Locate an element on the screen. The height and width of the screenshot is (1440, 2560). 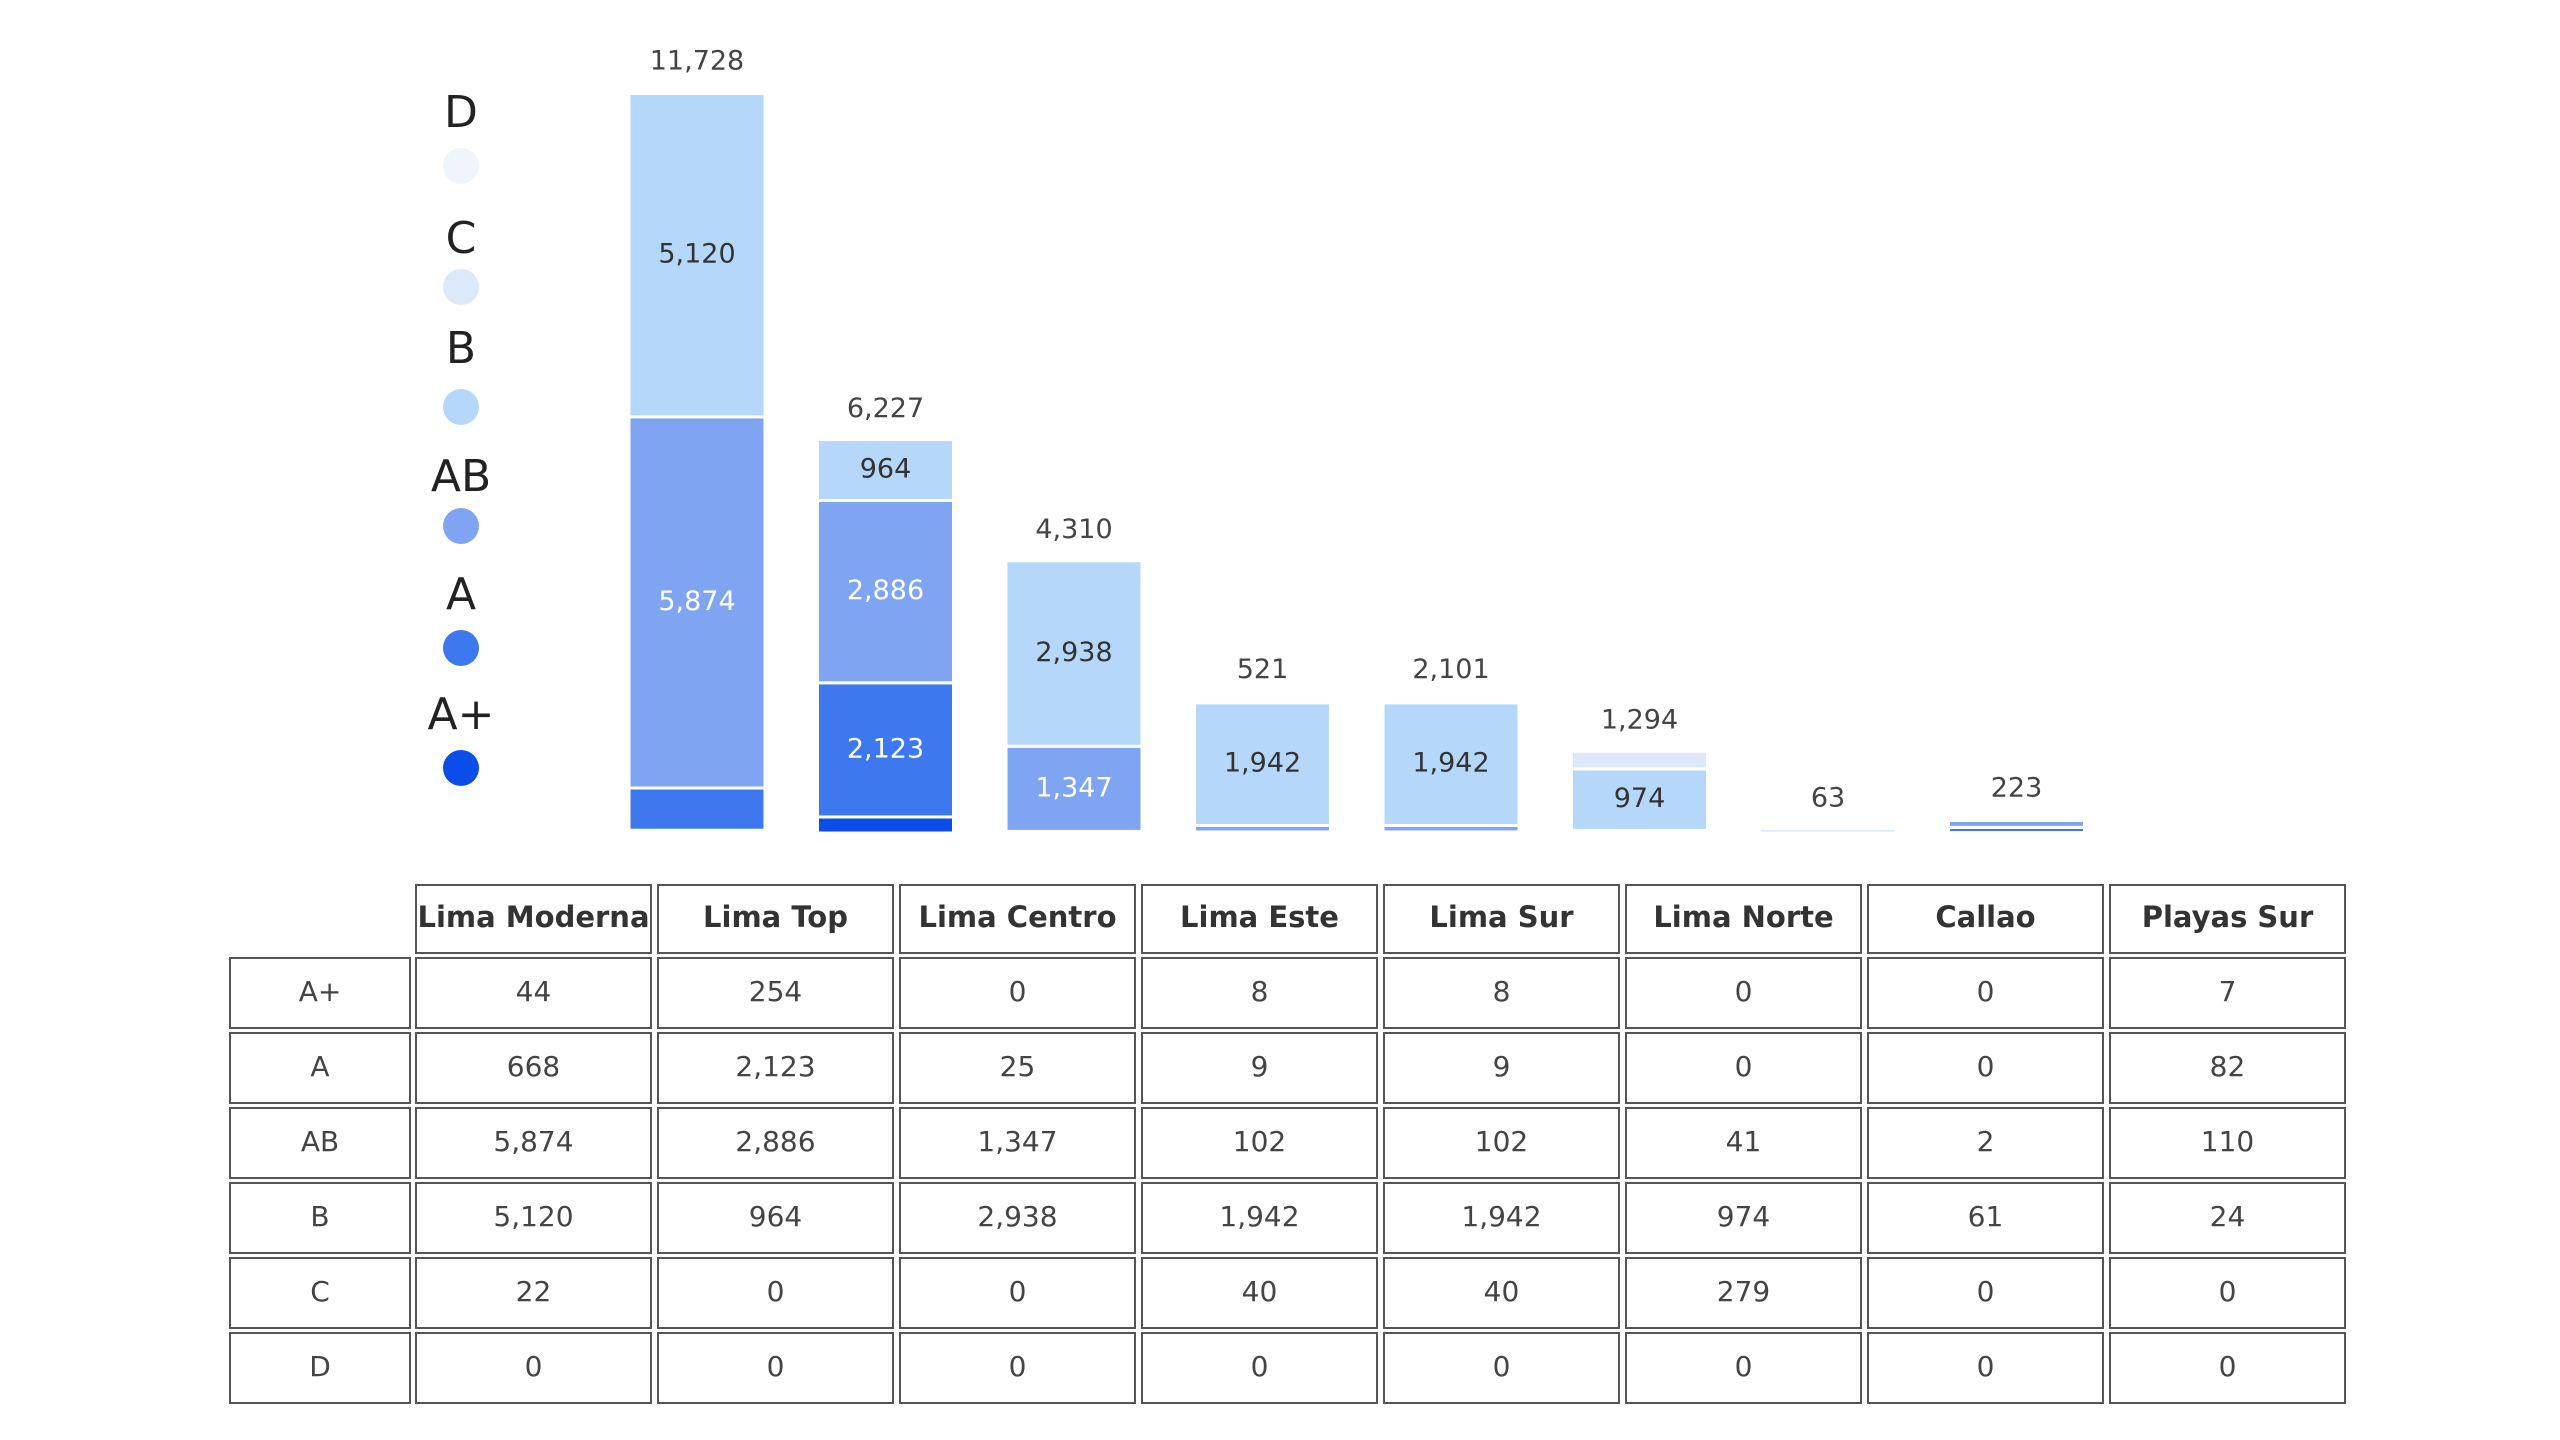
table-value: 25 is located at coordinates (1018, 1066).